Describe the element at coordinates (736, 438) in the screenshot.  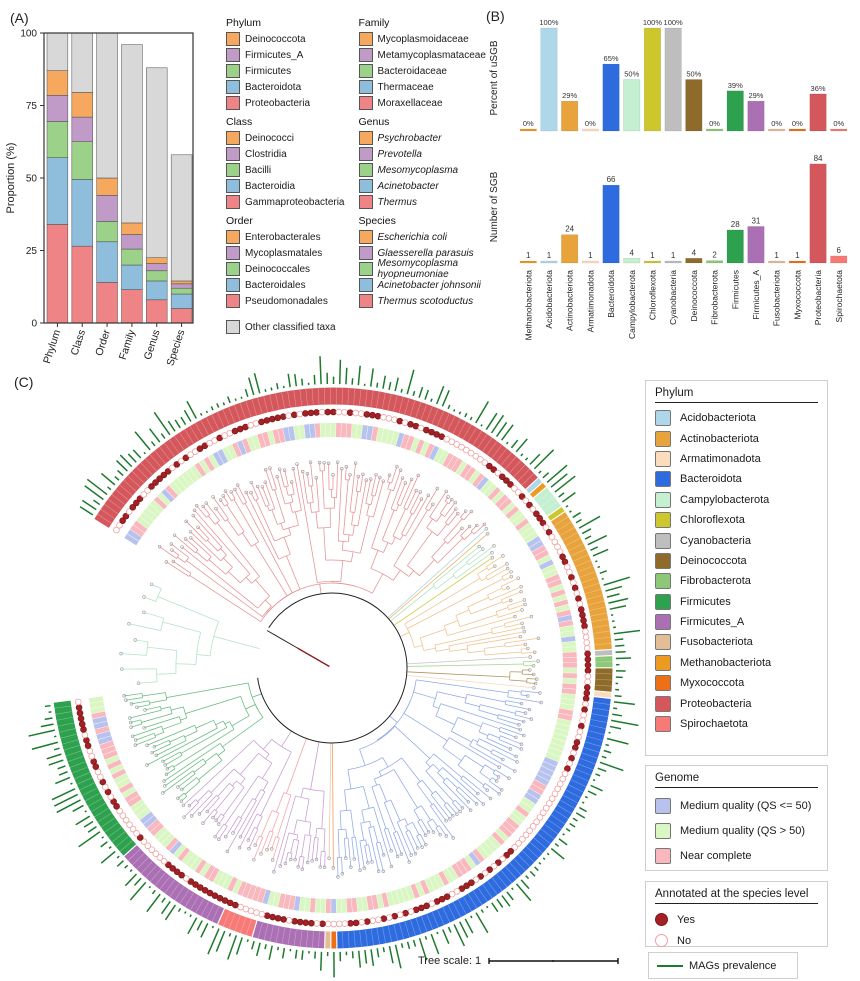
I see `phylum-legend-item: Actinobacteriota` at that location.